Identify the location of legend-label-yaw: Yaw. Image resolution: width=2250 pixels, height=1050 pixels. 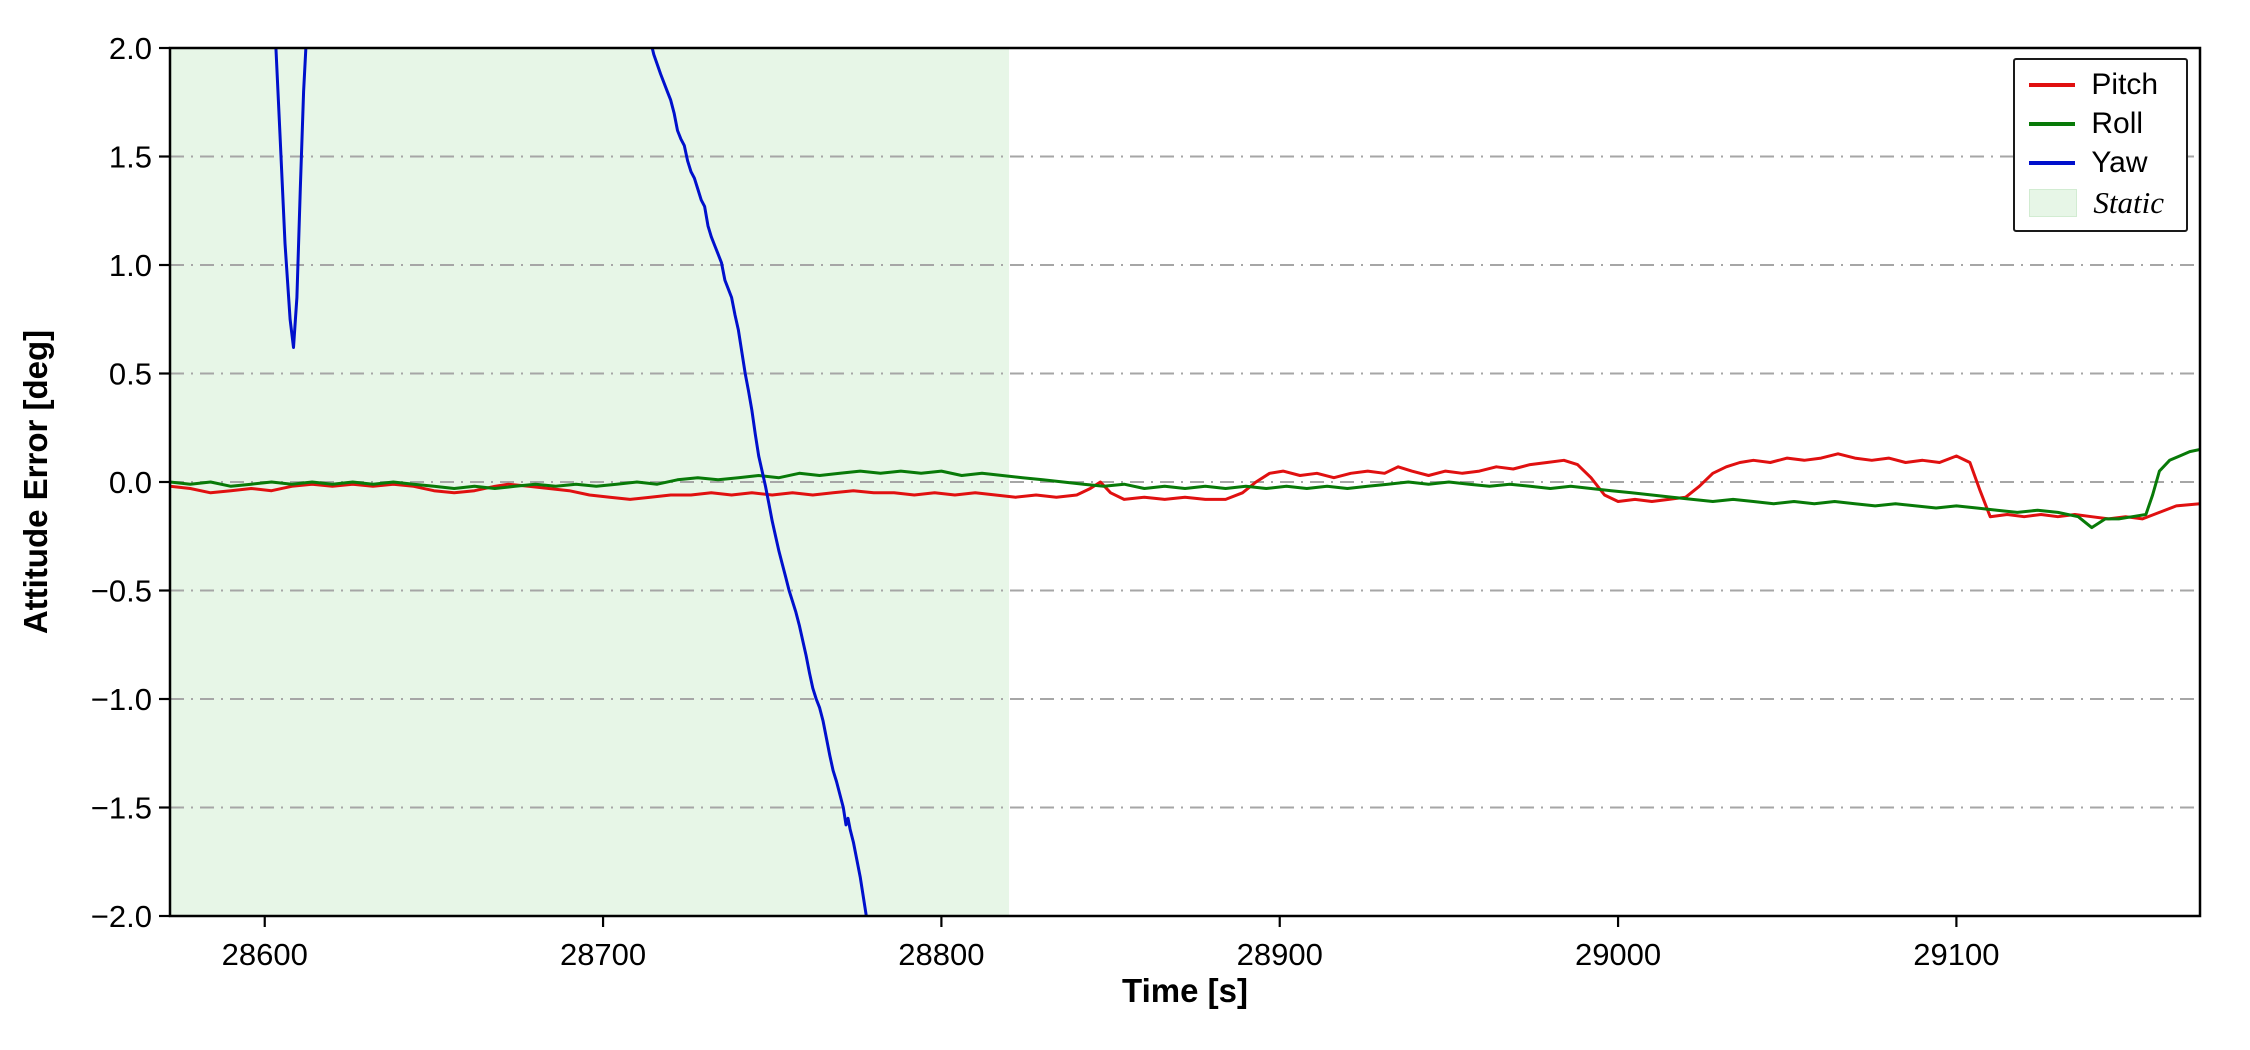
(2119, 162).